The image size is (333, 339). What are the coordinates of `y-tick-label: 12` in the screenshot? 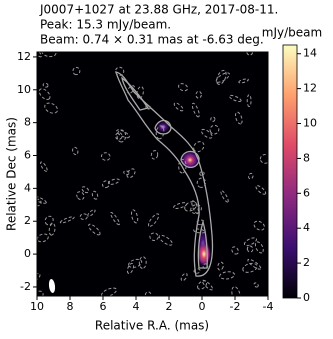 It's located at (24, 56).